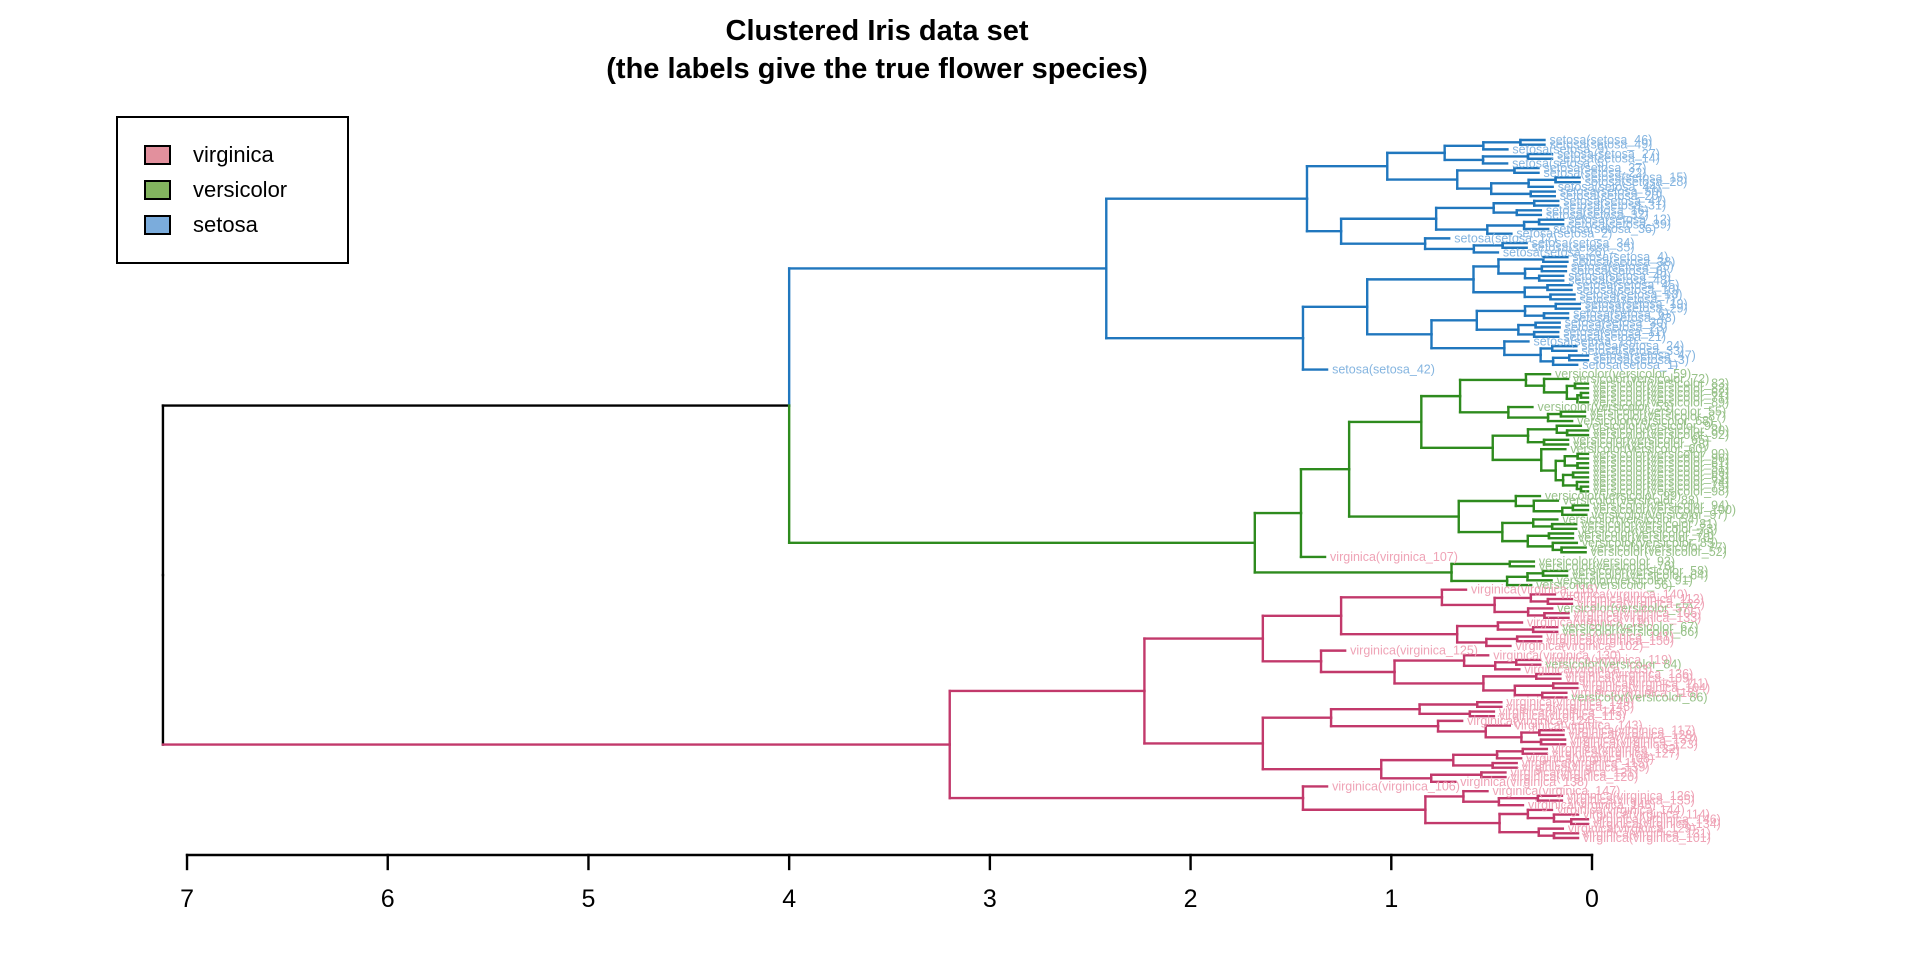  Describe the element at coordinates (1654, 426) in the screenshot. I see `leaf-label: versicolor(versicolor_95)` at that location.